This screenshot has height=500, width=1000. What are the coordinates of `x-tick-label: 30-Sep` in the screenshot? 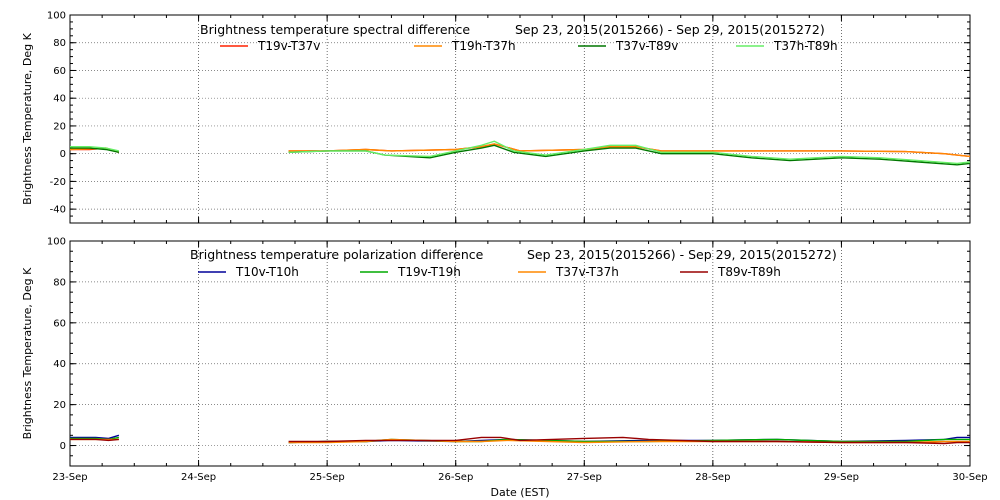 It's located at (969, 477).